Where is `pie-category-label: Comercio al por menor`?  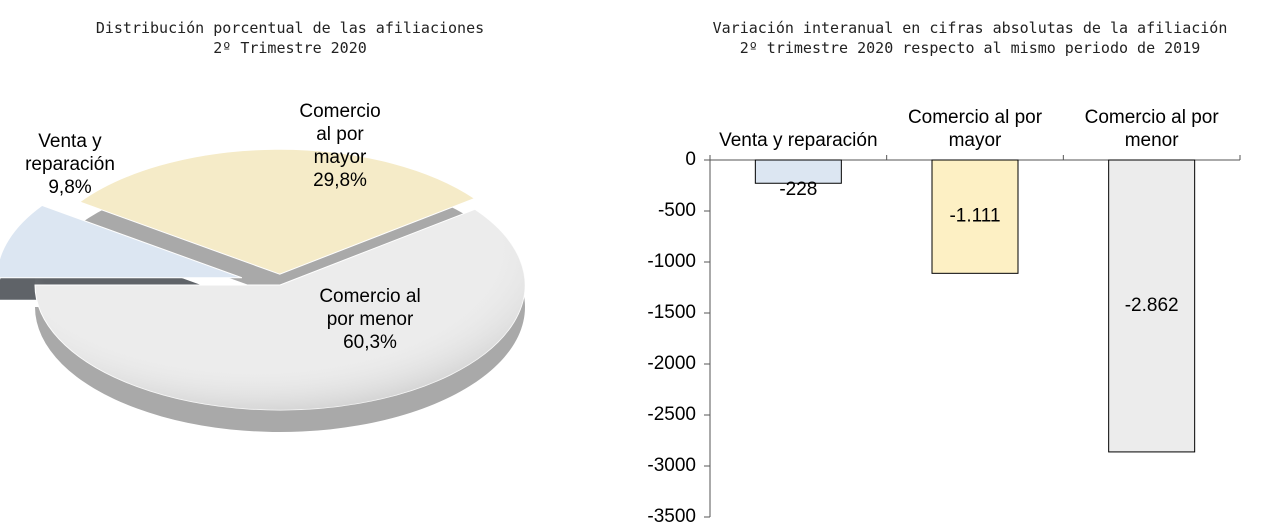 pie-category-label: Comercio al por menor is located at coordinates (370, 308).